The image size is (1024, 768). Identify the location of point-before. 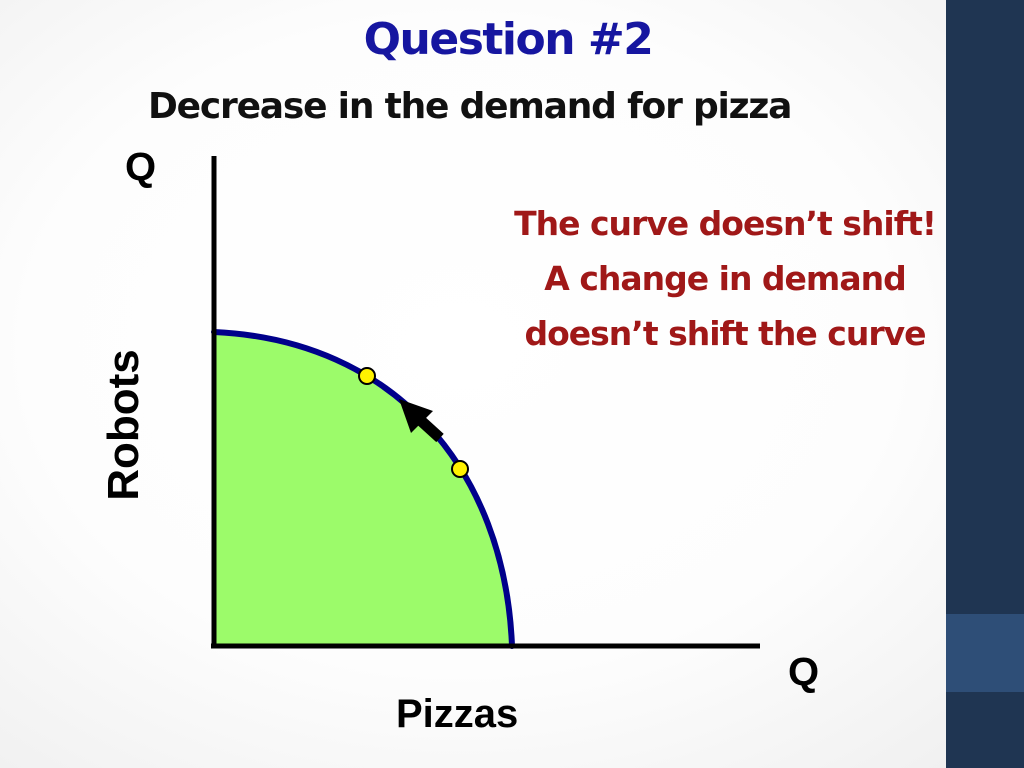
(460, 469).